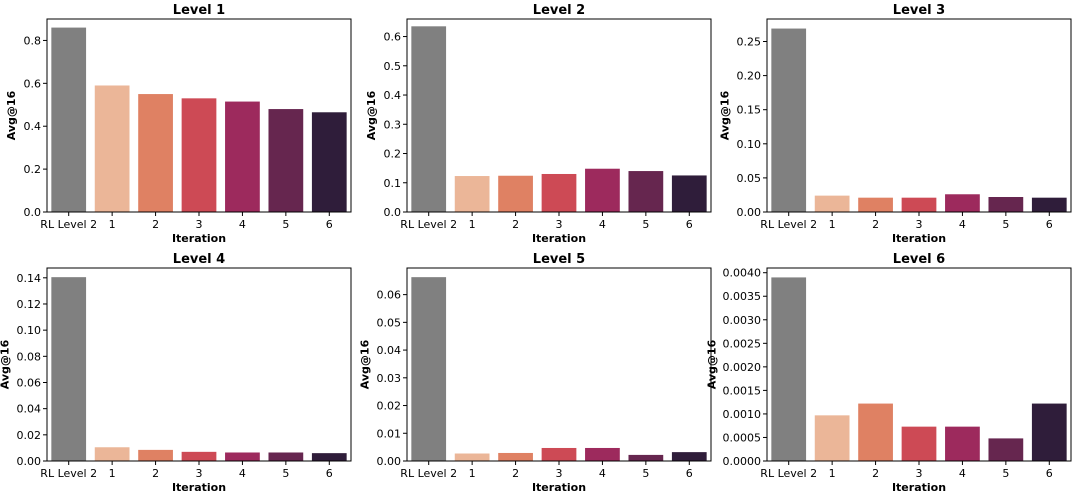  What do you see at coordinates (389, 350) in the screenshot?
I see `y-tick-label: 0.04` at bounding box center [389, 350].